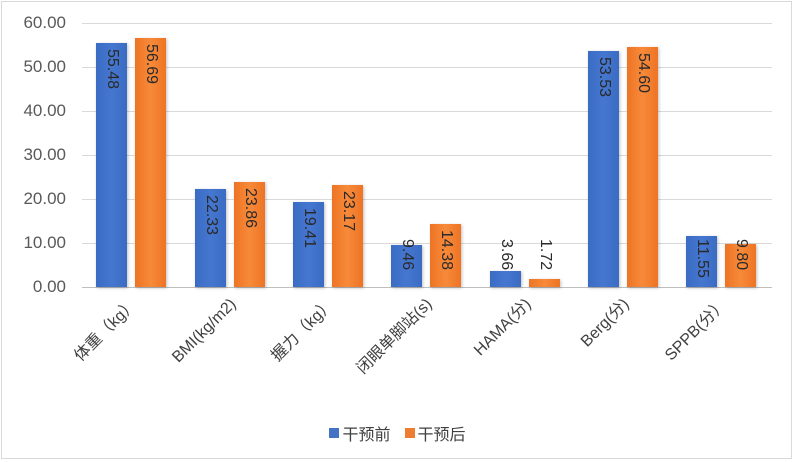 The width and height of the screenshot is (795, 462). I want to click on legend: 干预前 干预后, so click(397, 433).